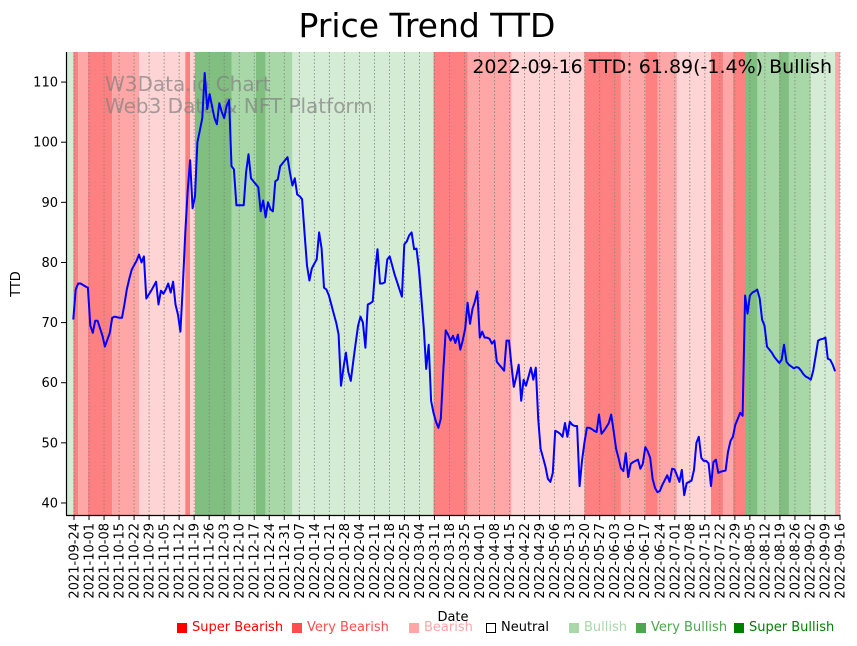 Image resolution: width=857 pixels, height=646 pixels. What do you see at coordinates (182, 627) in the screenshot?
I see `legend-swatch-super-bearish` at bounding box center [182, 627].